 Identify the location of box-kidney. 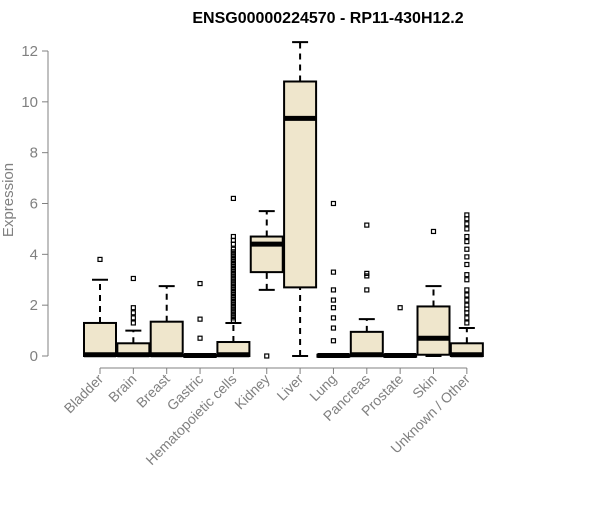
(266, 284).